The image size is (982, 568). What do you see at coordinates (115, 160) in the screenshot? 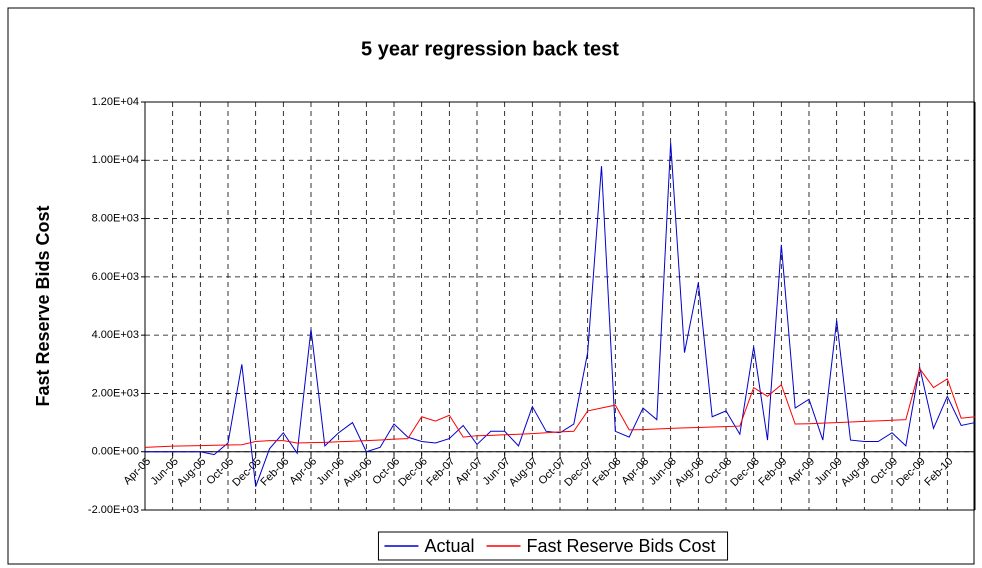
I see `y-tick-label: 1.00E+04` at bounding box center [115, 160].